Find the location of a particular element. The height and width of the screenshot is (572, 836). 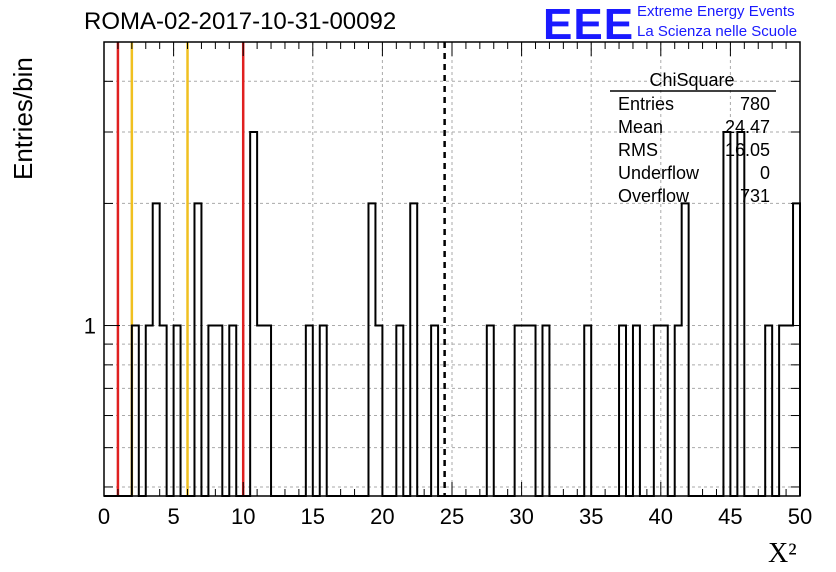

x-tick-label: 45 is located at coordinates (730, 516).